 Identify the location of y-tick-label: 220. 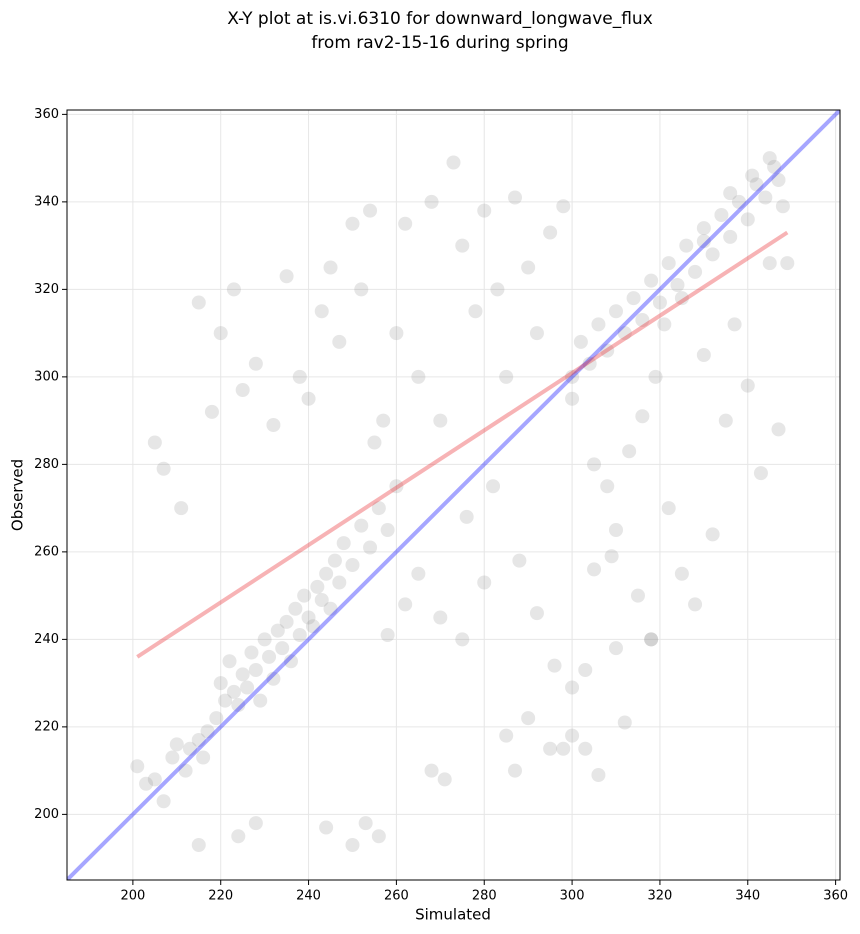
(46, 726).